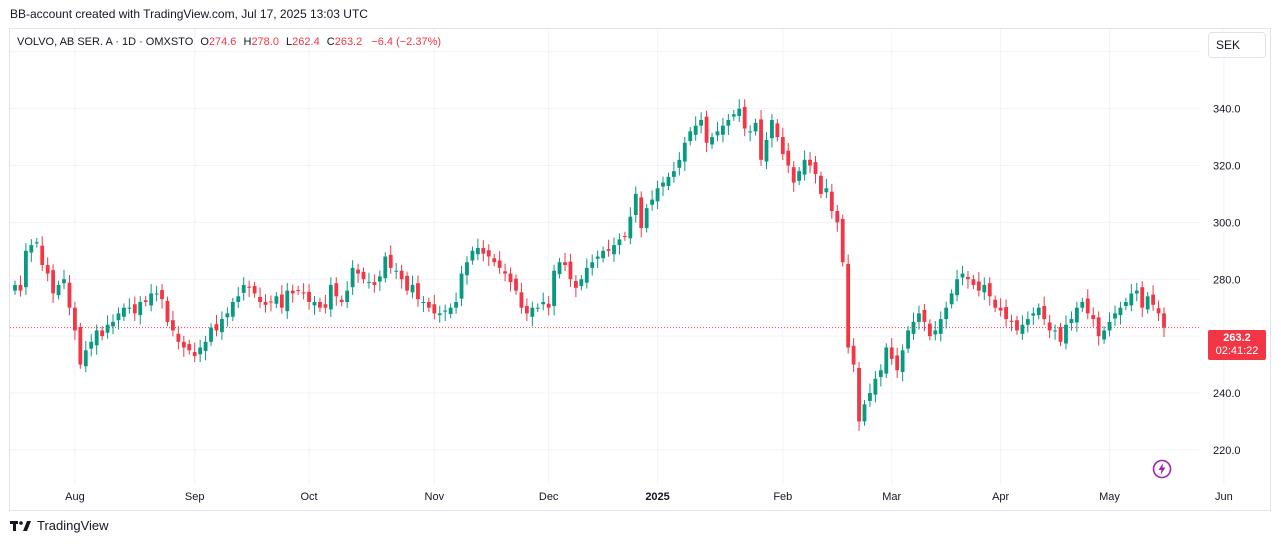 This screenshot has height=546, width=1281. Describe the element at coordinates (1237, 45) in the screenshot. I see `currency-selector: SEK` at that location.